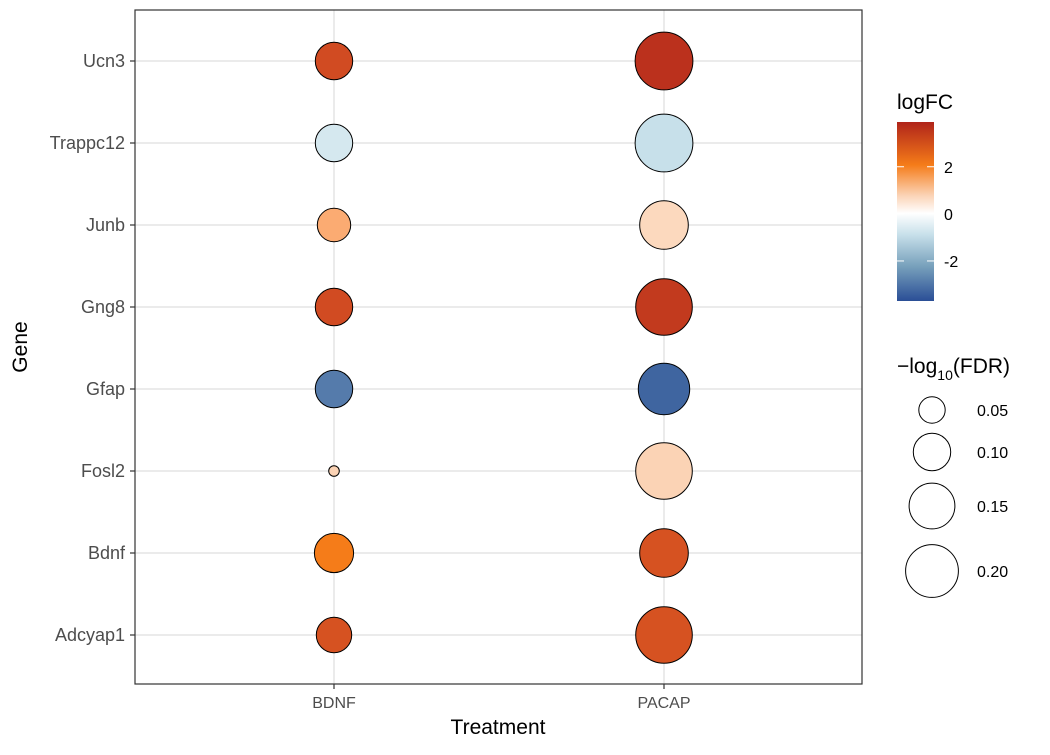 The height and width of the screenshot is (755, 1050). Describe the element at coordinates (105, 389) in the screenshot. I see `y-tick-label: Gfap` at that location.